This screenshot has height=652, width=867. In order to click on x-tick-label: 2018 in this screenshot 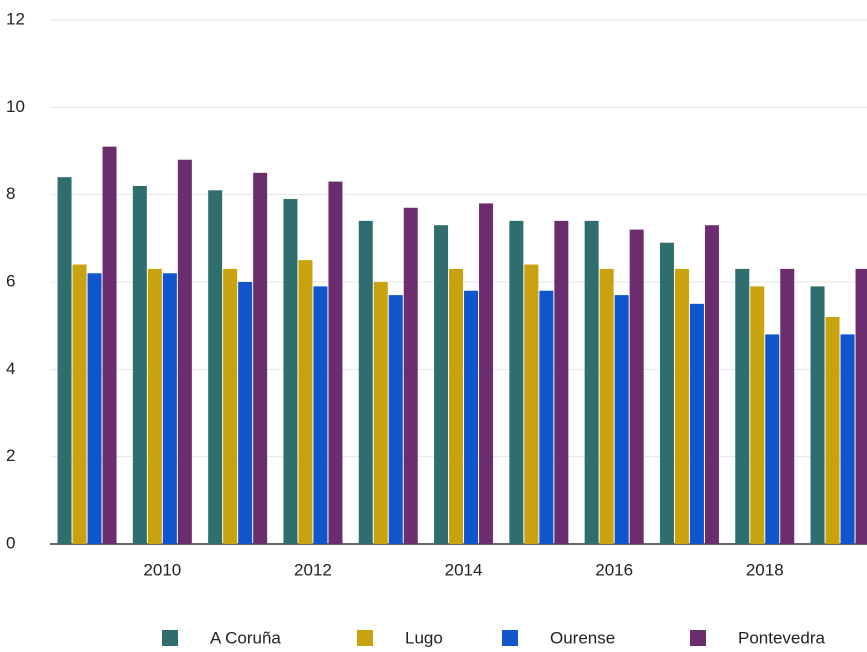, I will do `click(765, 569)`.